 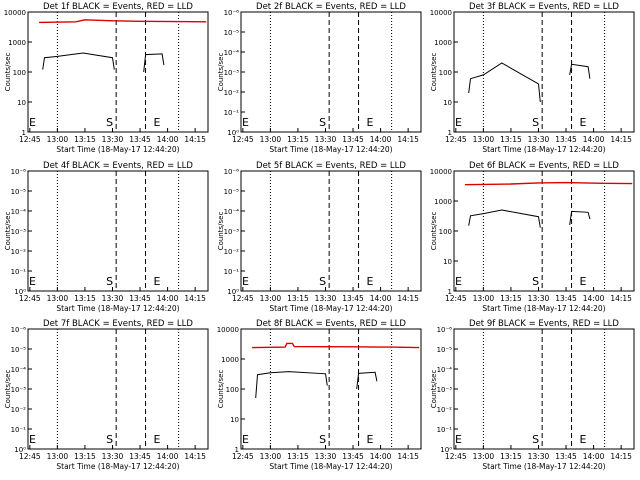 What do you see at coordinates (118, 166) in the screenshot?
I see `panel-title: Det 4f BLACK = Events, RED = LLD` at bounding box center [118, 166].